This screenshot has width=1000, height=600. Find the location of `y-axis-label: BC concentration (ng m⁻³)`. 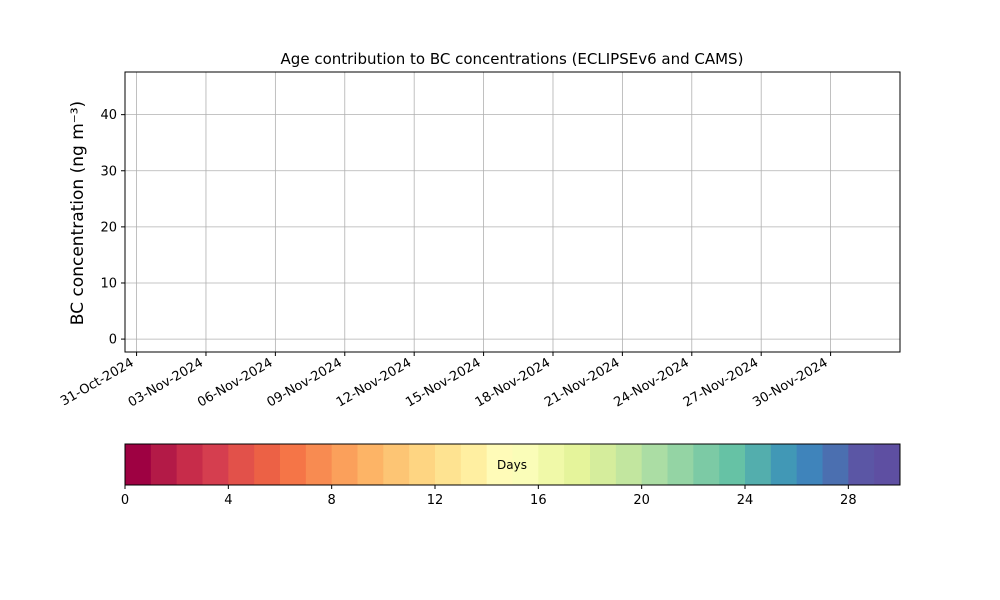

y-axis-label: BC concentration (ng m⁻³) is located at coordinates (78, 213).